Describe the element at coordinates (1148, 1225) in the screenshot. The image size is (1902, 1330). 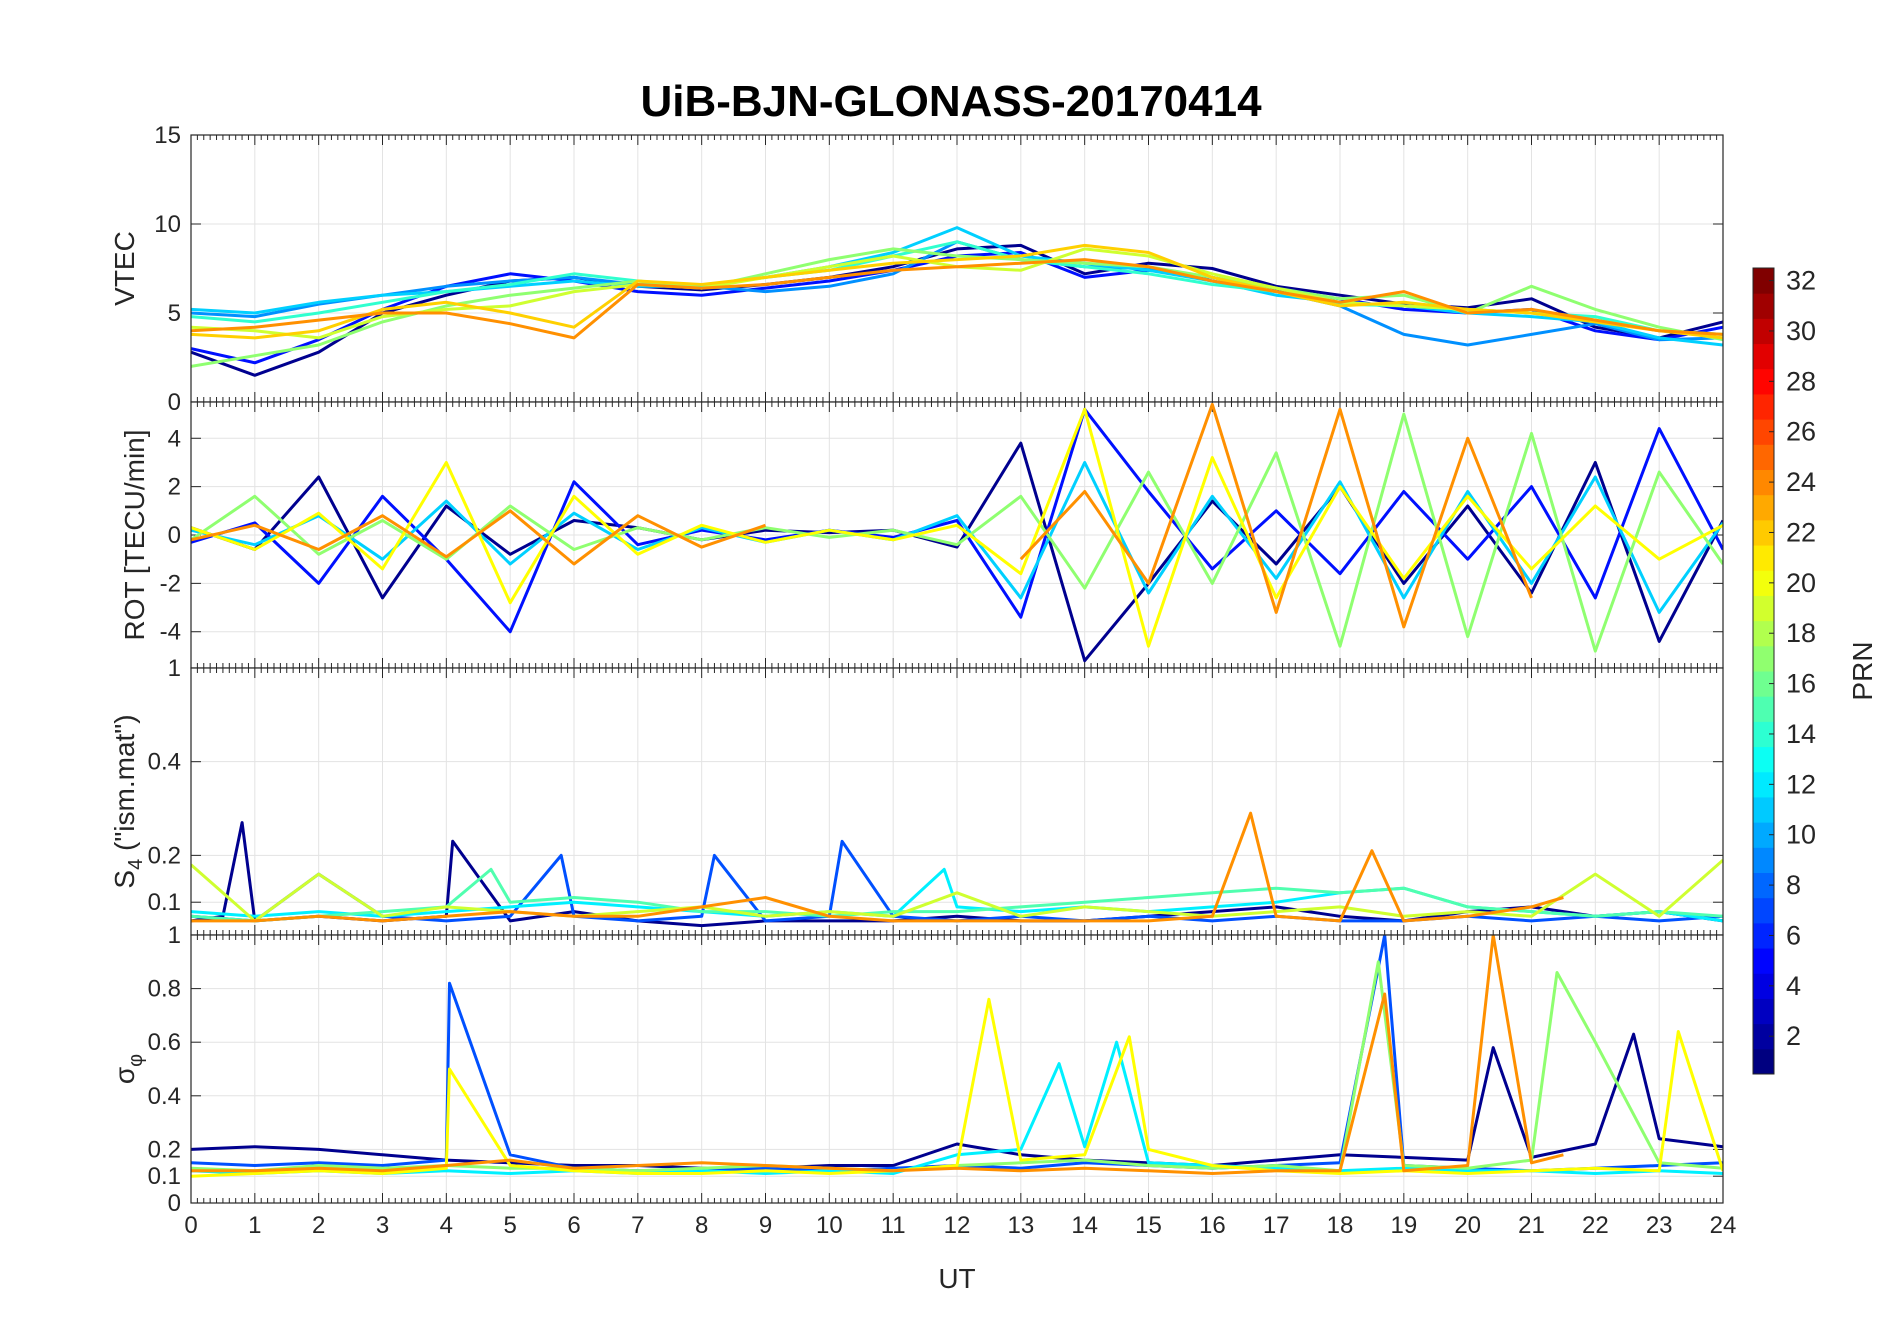
I see `x-tick-label: 15` at that location.